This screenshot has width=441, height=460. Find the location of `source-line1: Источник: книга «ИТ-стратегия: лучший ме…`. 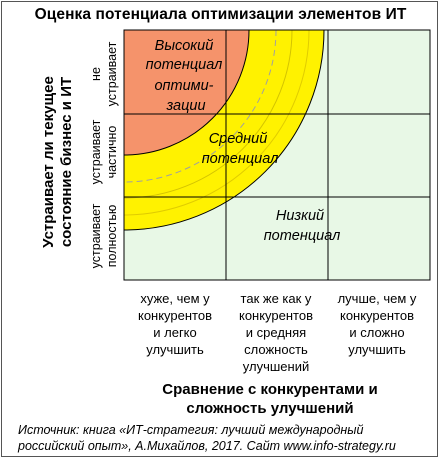

source-line1: Источник: книга «ИТ-стратегия: лучший ме… is located at coordinates (191, 430).